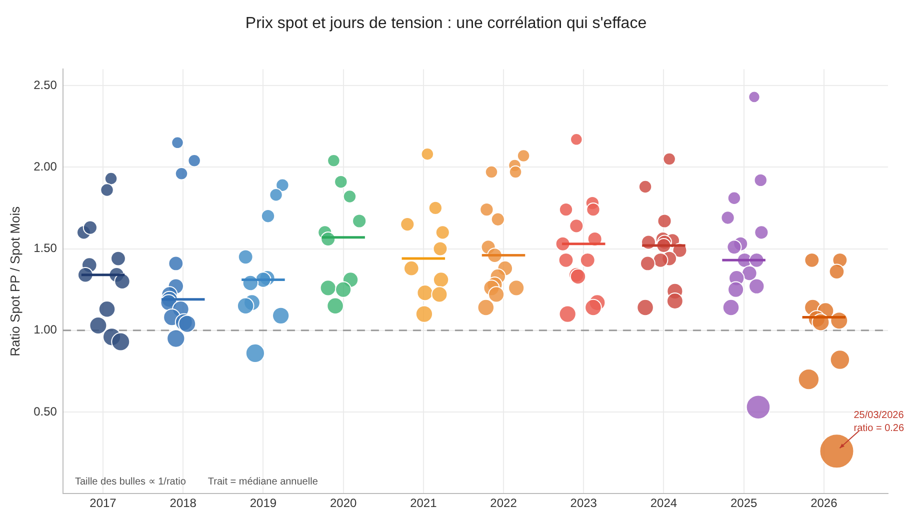  What do you see at coordinates (46, 329) in the screenshot?
I see `y-tick-label: 1.00` at bounding box center [46, 329].